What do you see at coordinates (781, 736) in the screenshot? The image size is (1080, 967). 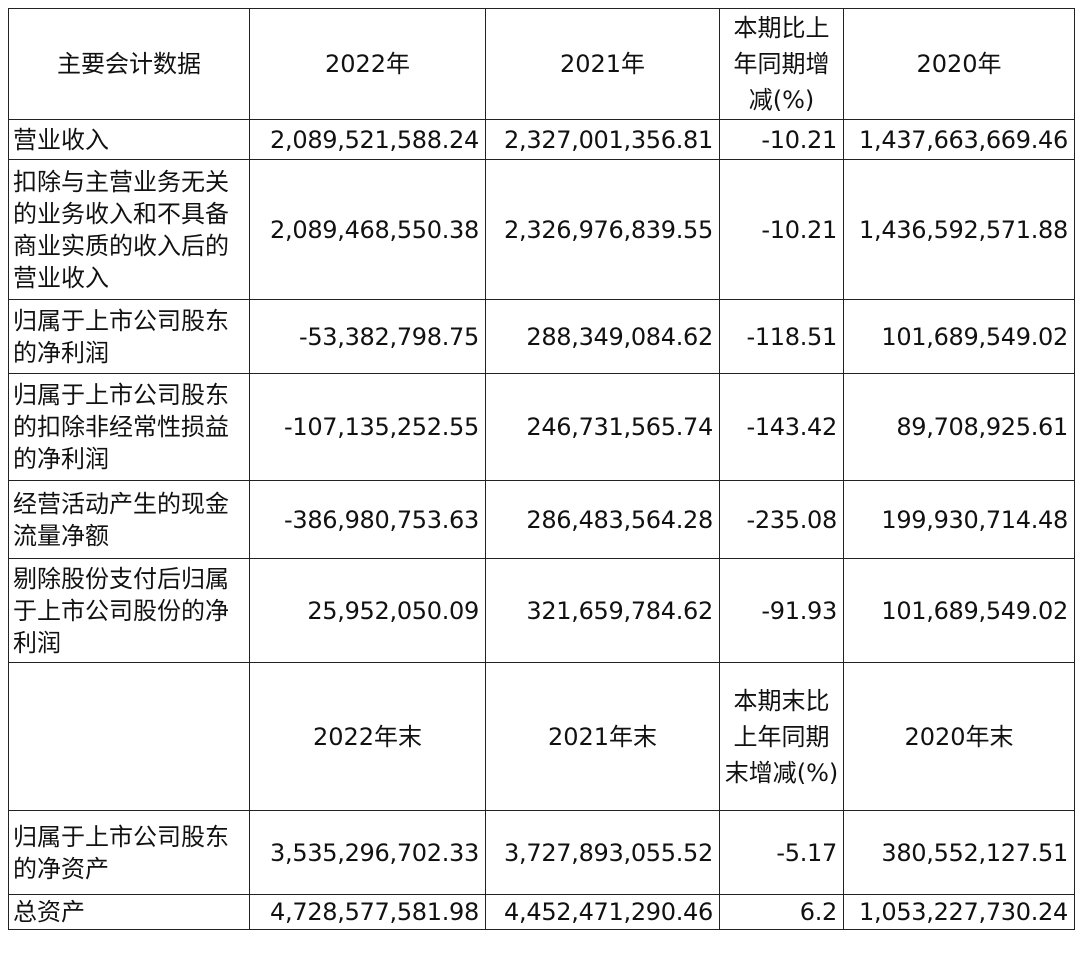 I see `header-cell: 本期末比上年同期末增减(%)` at bounding box center [781, 736].